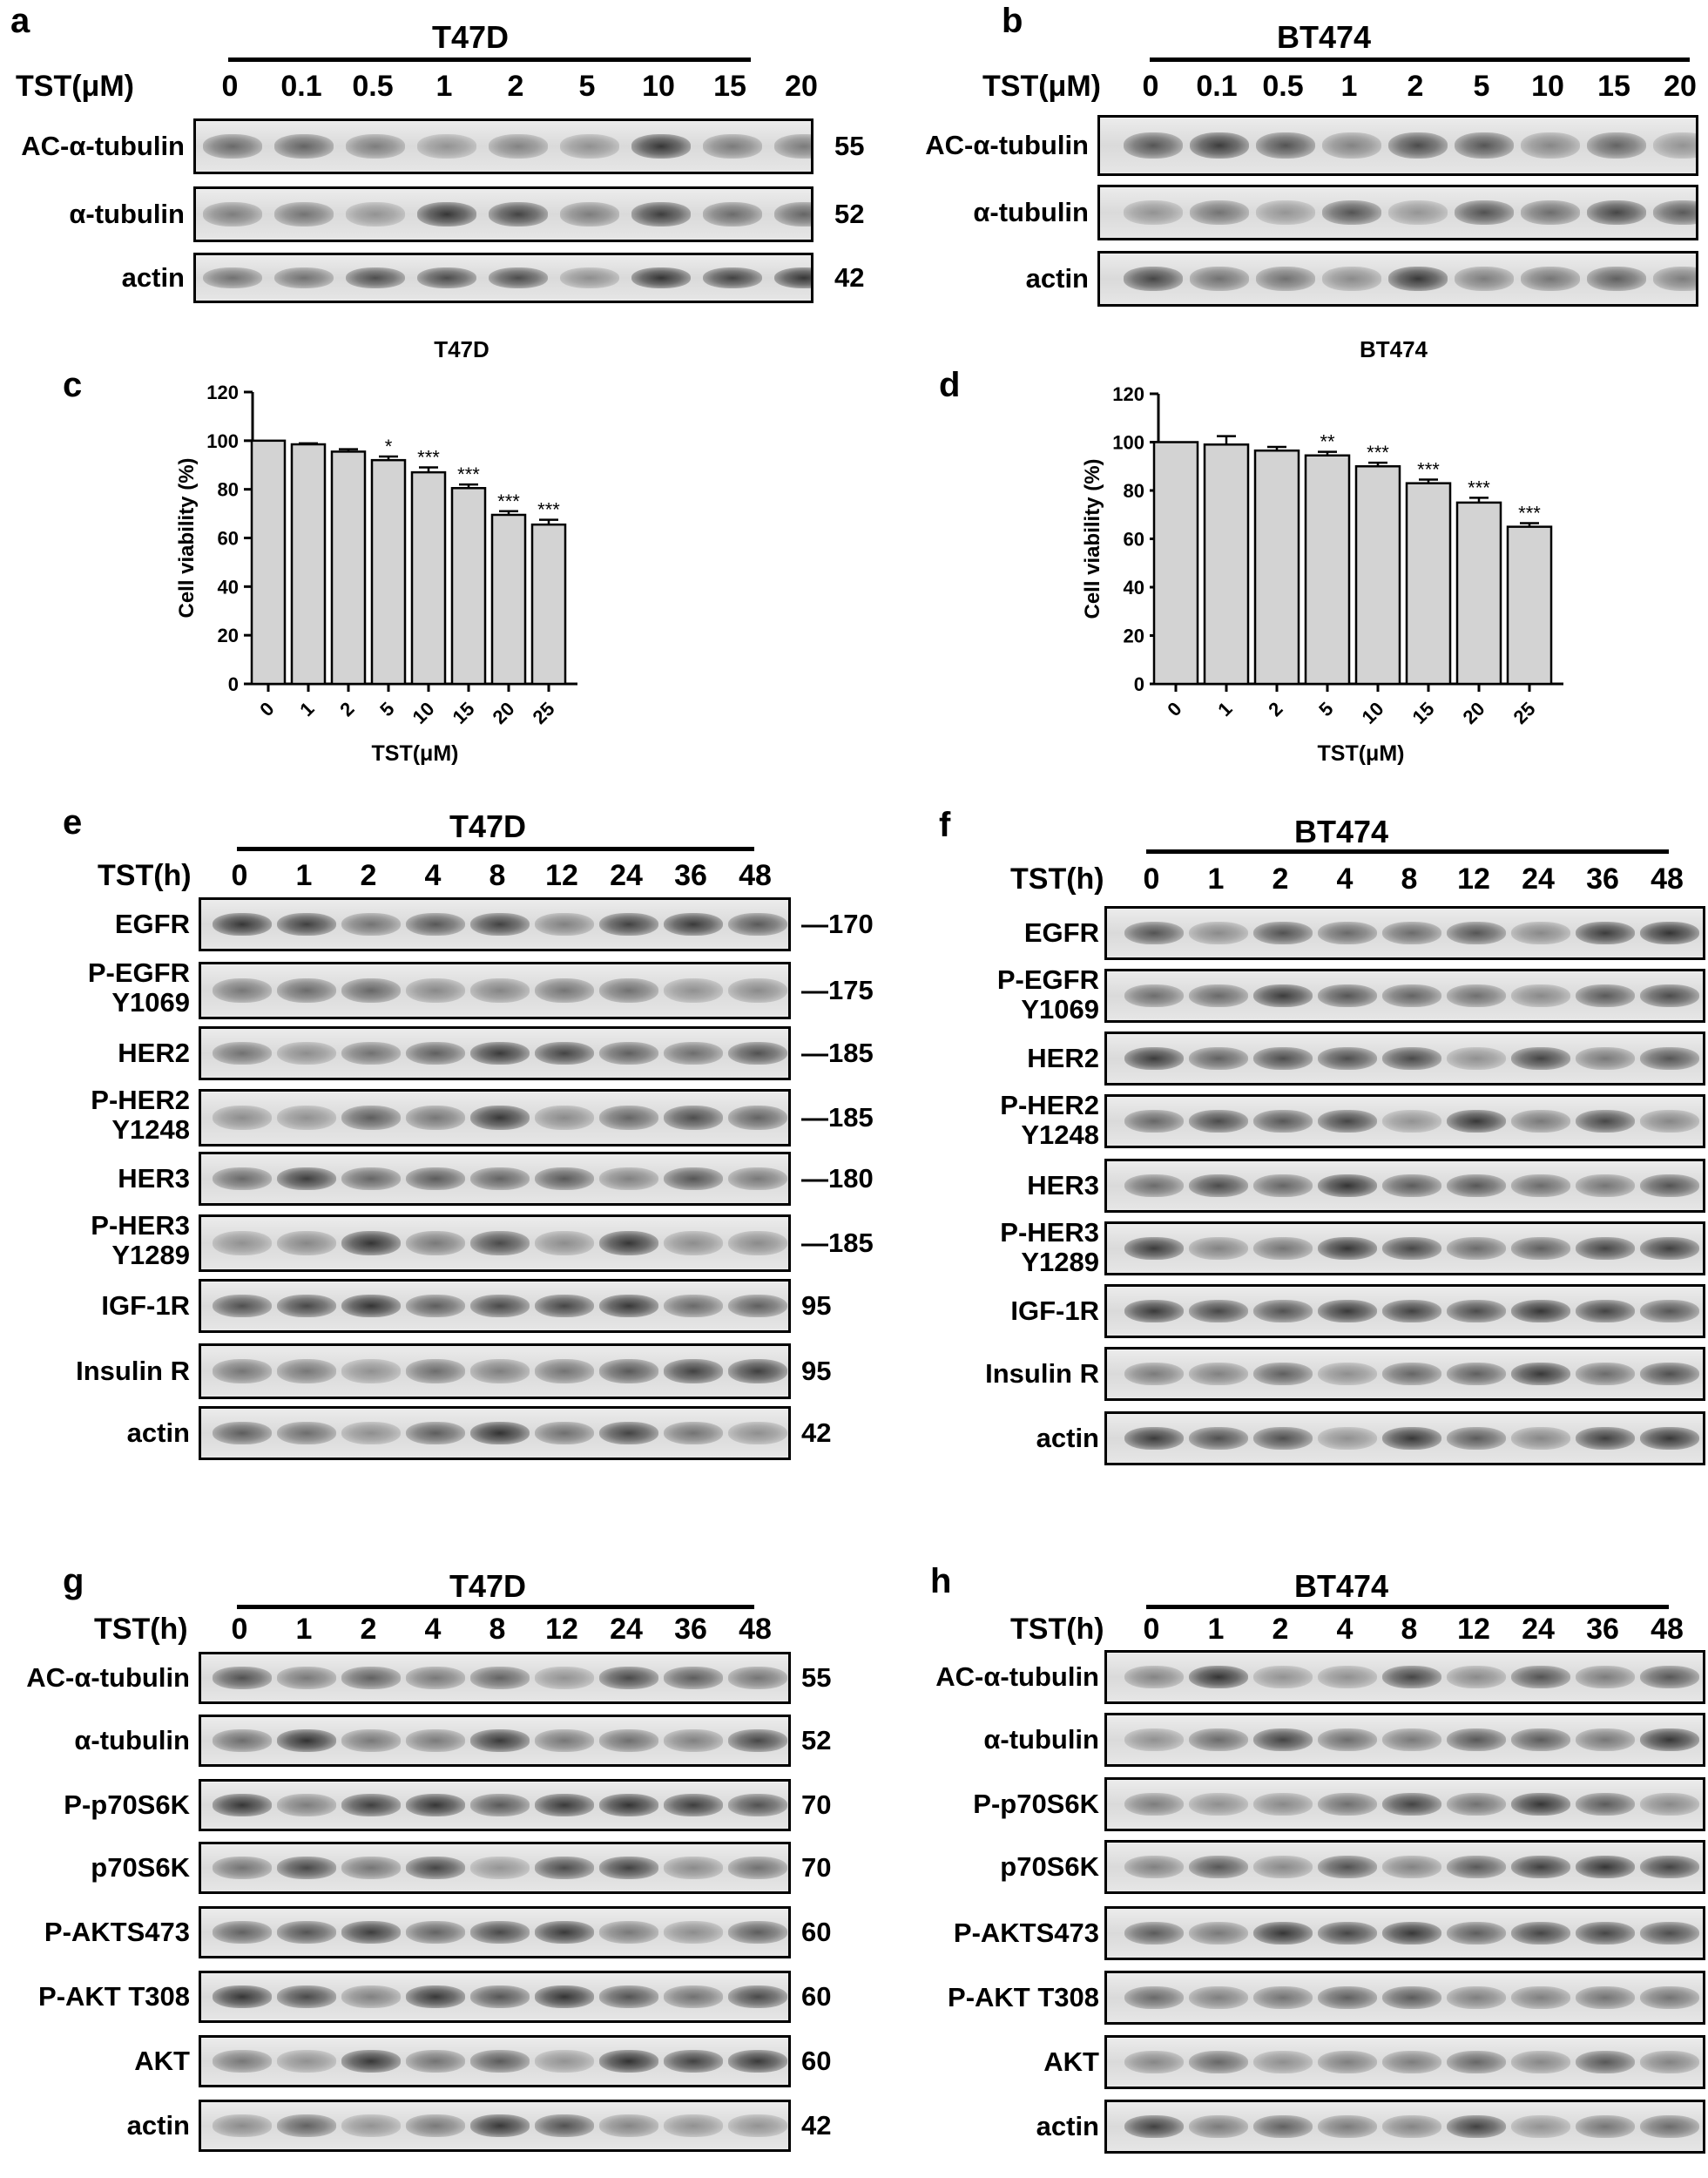 The height and width of the screenshot is (2178, 1708). I want to click on panel-letter-a: a, so click(20, 21).